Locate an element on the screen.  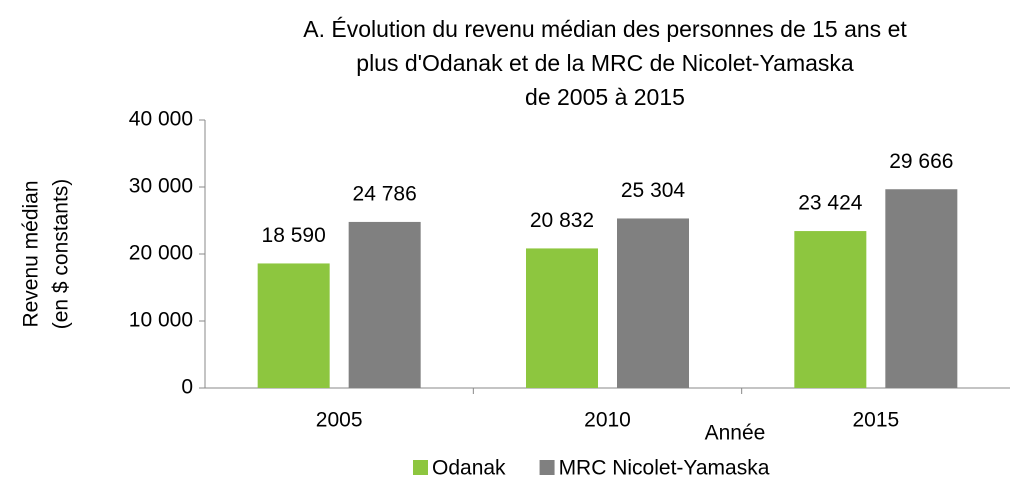
chart-title: de 2005 à 2015 is located at coordinates (605, 97).